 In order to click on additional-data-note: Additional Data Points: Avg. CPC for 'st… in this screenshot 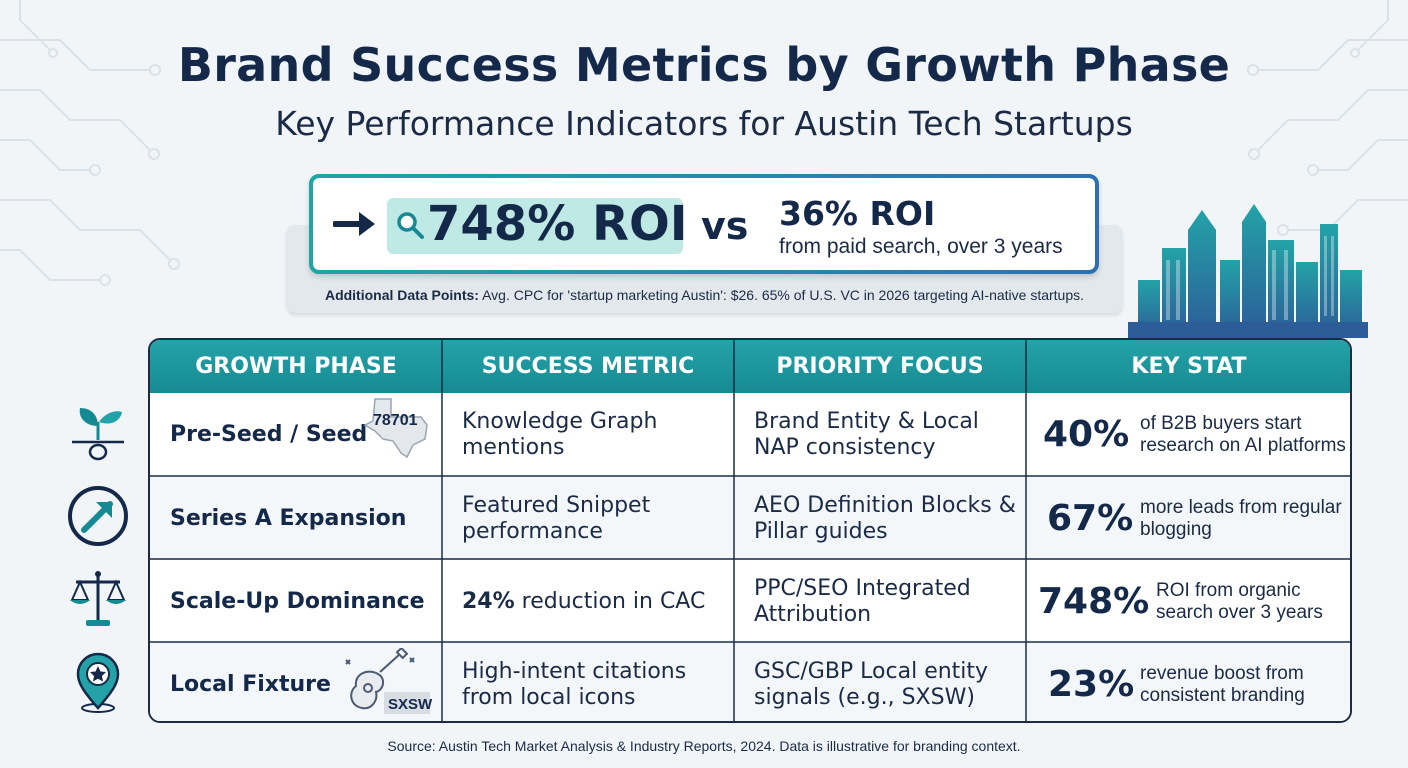, I will do `click(704, 295)`.